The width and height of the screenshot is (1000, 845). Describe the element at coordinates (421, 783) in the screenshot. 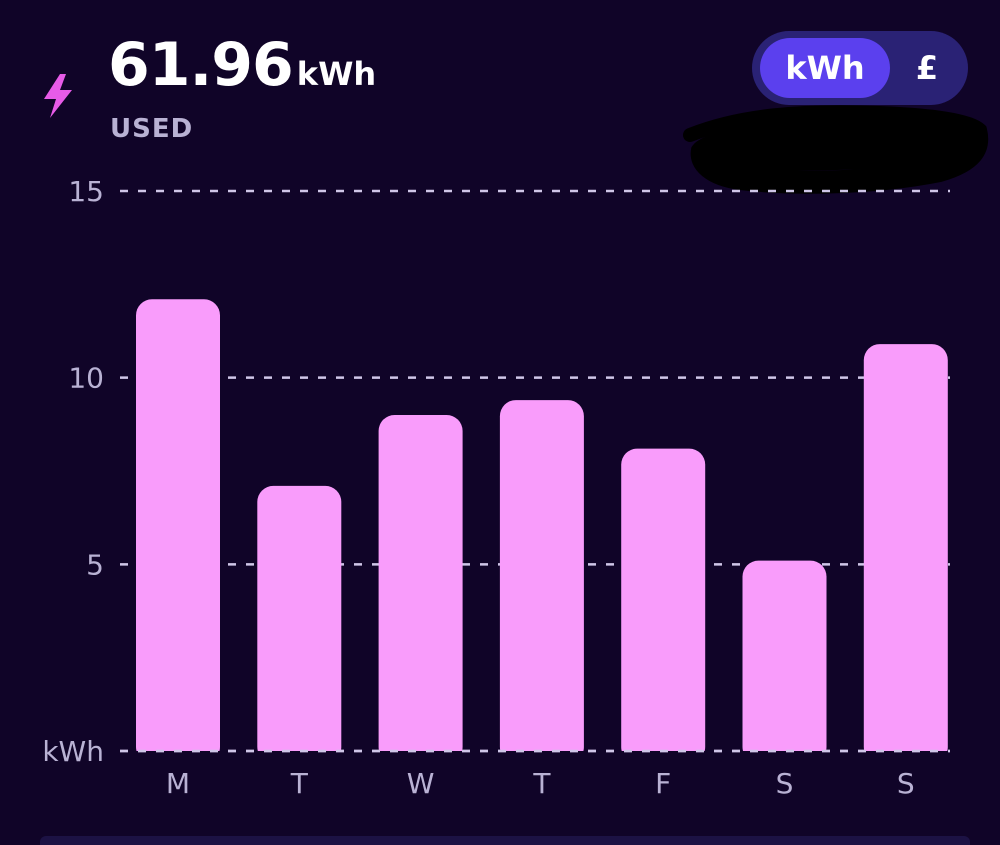

I see `x-tick-label: W` at that location.